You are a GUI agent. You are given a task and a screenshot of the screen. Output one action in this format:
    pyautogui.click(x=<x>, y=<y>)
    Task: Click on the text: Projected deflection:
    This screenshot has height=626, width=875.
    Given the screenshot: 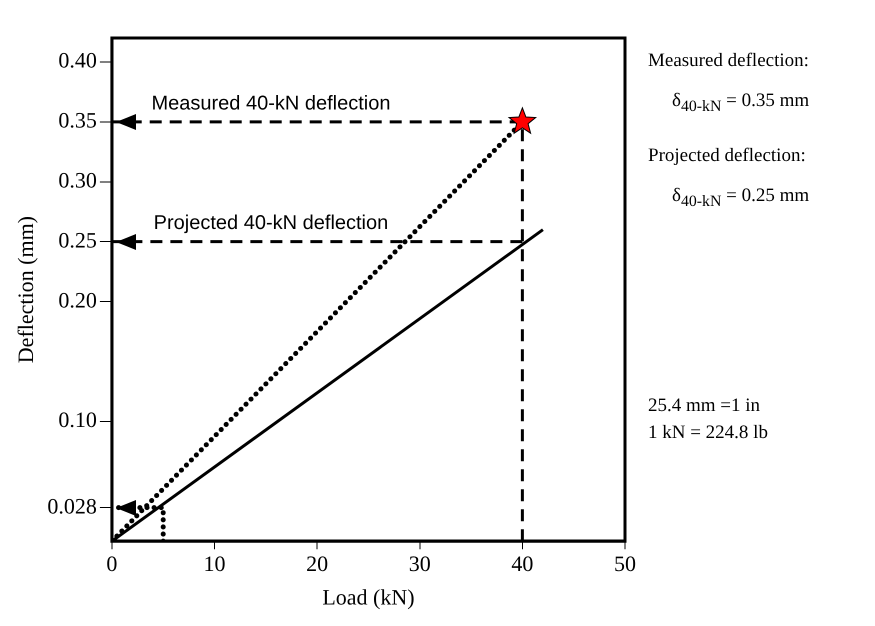 What is the action you would take?
    pyautogui.click(x=727, y=156)
    